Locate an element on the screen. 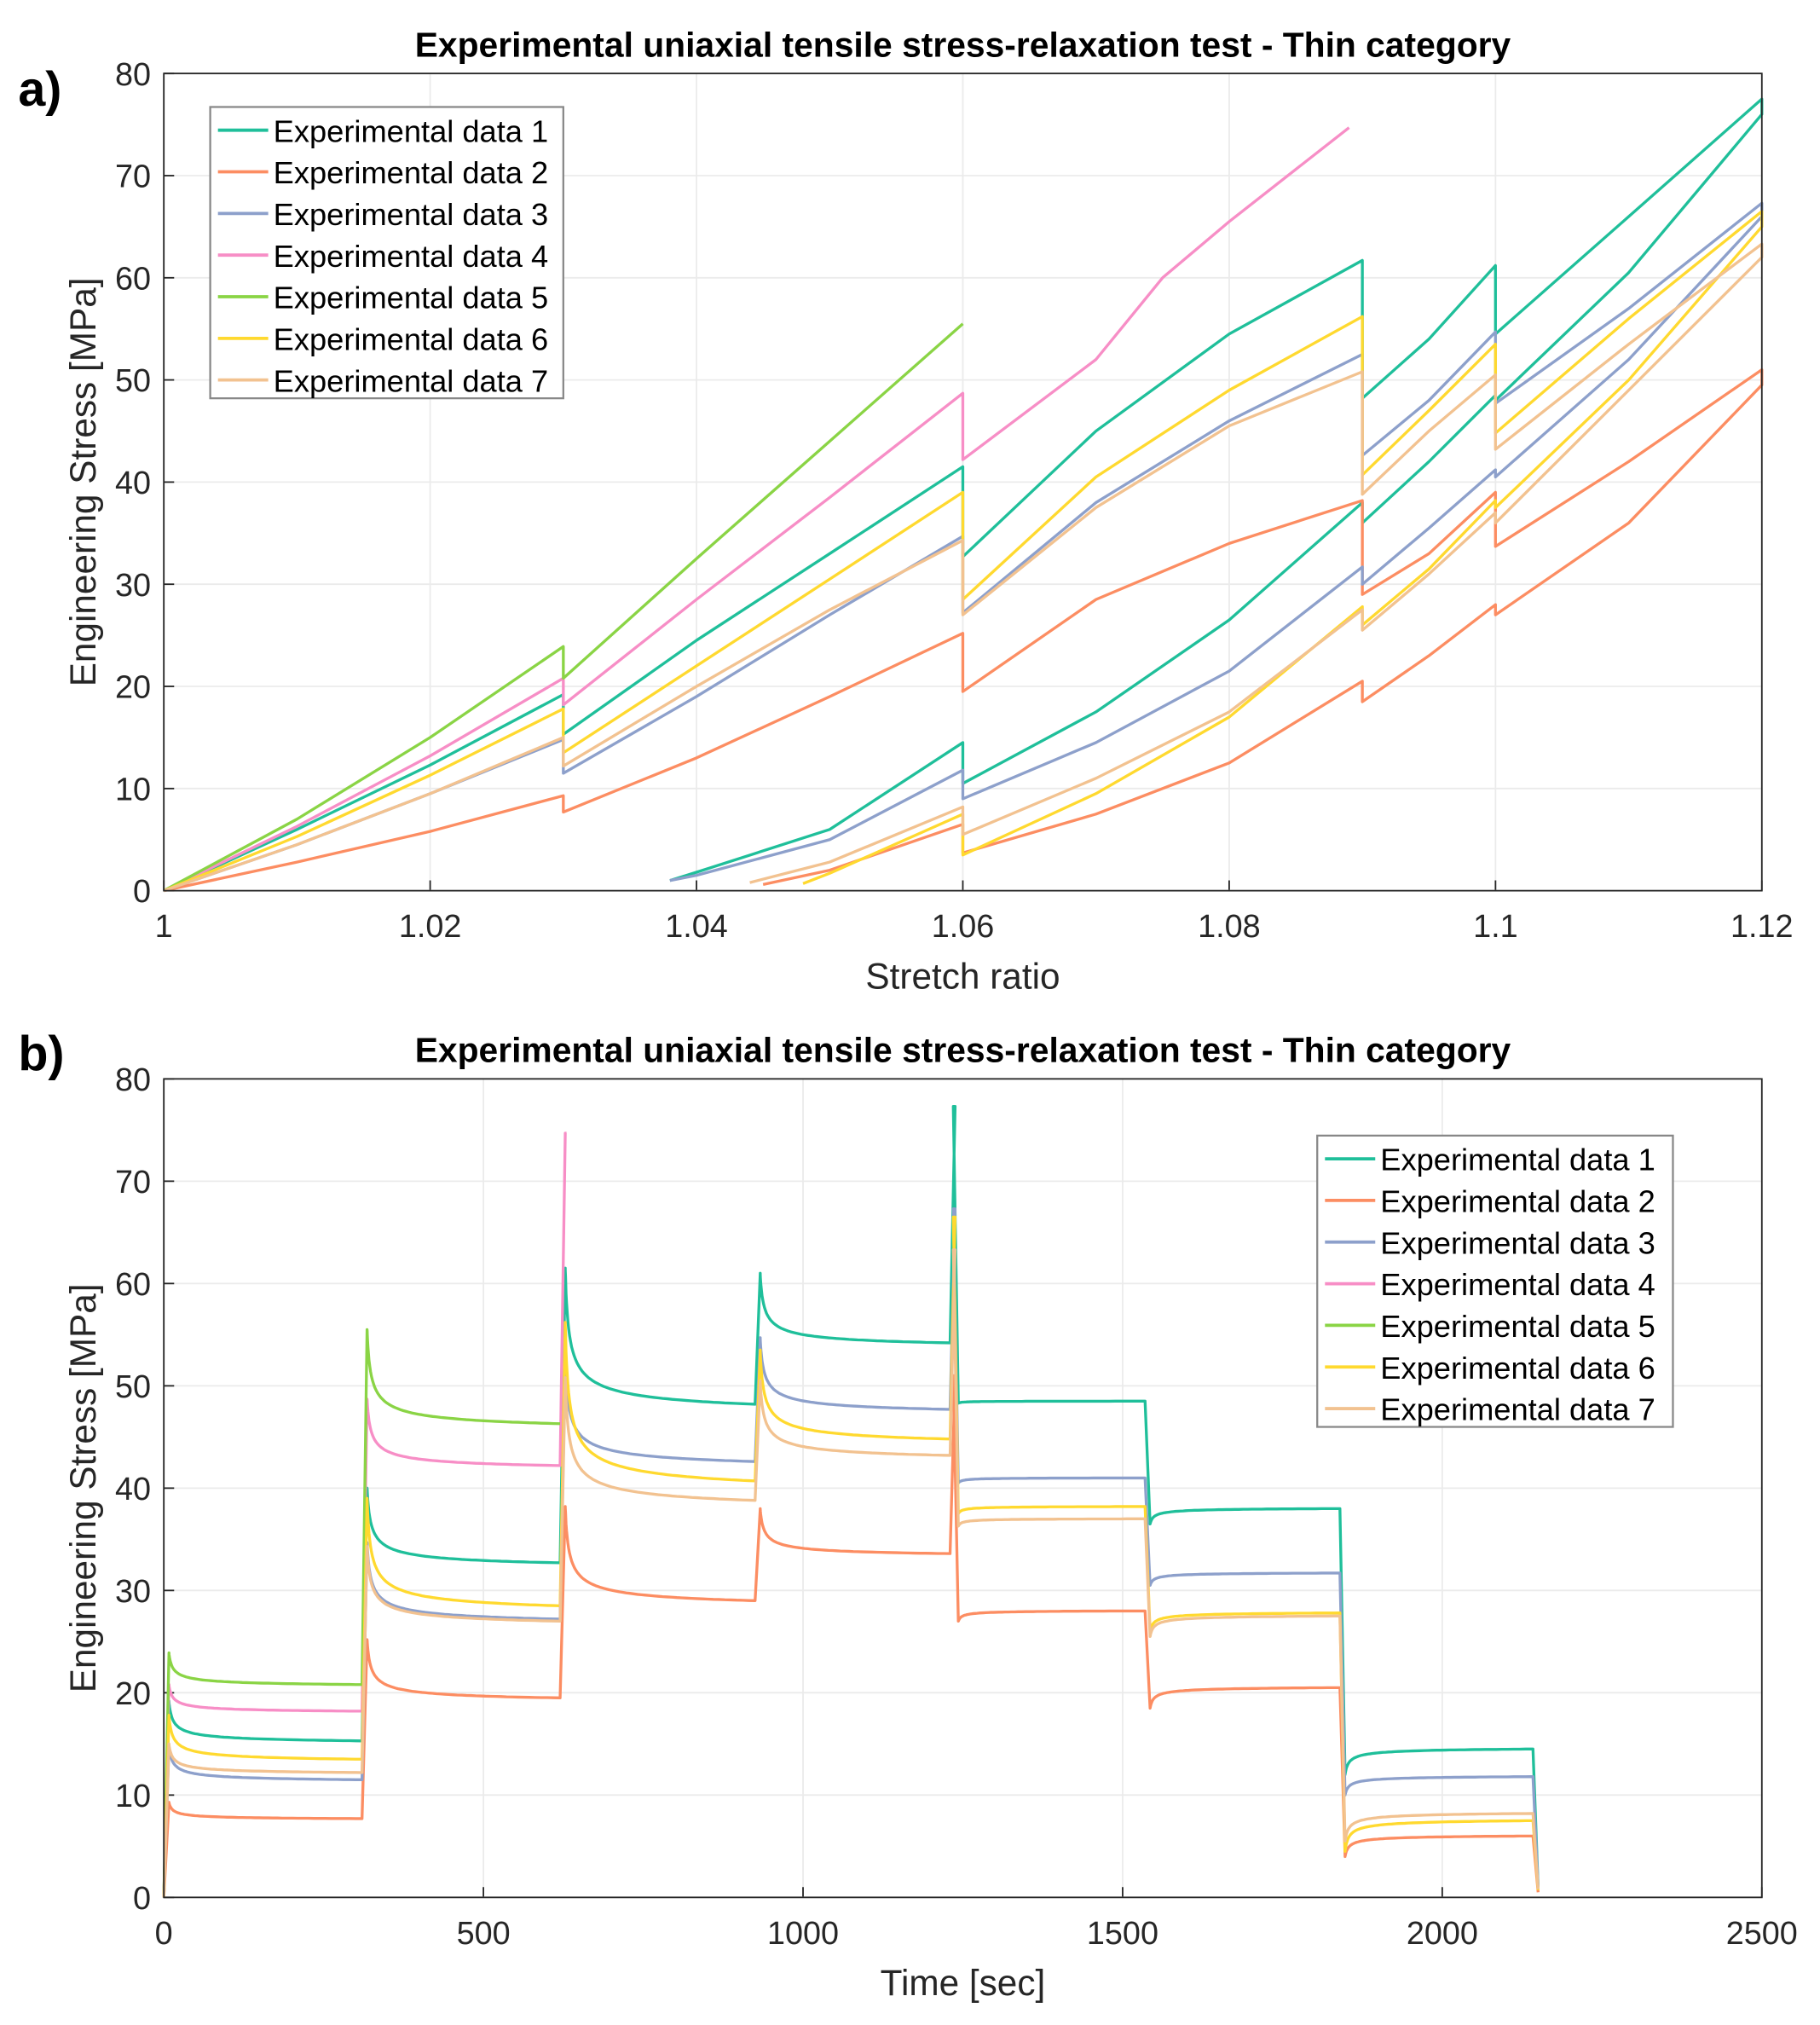 The height and width of the screenshot is (2025, 1820). x-axis-label: Stretch ratio is located at coordinates (962, 977).